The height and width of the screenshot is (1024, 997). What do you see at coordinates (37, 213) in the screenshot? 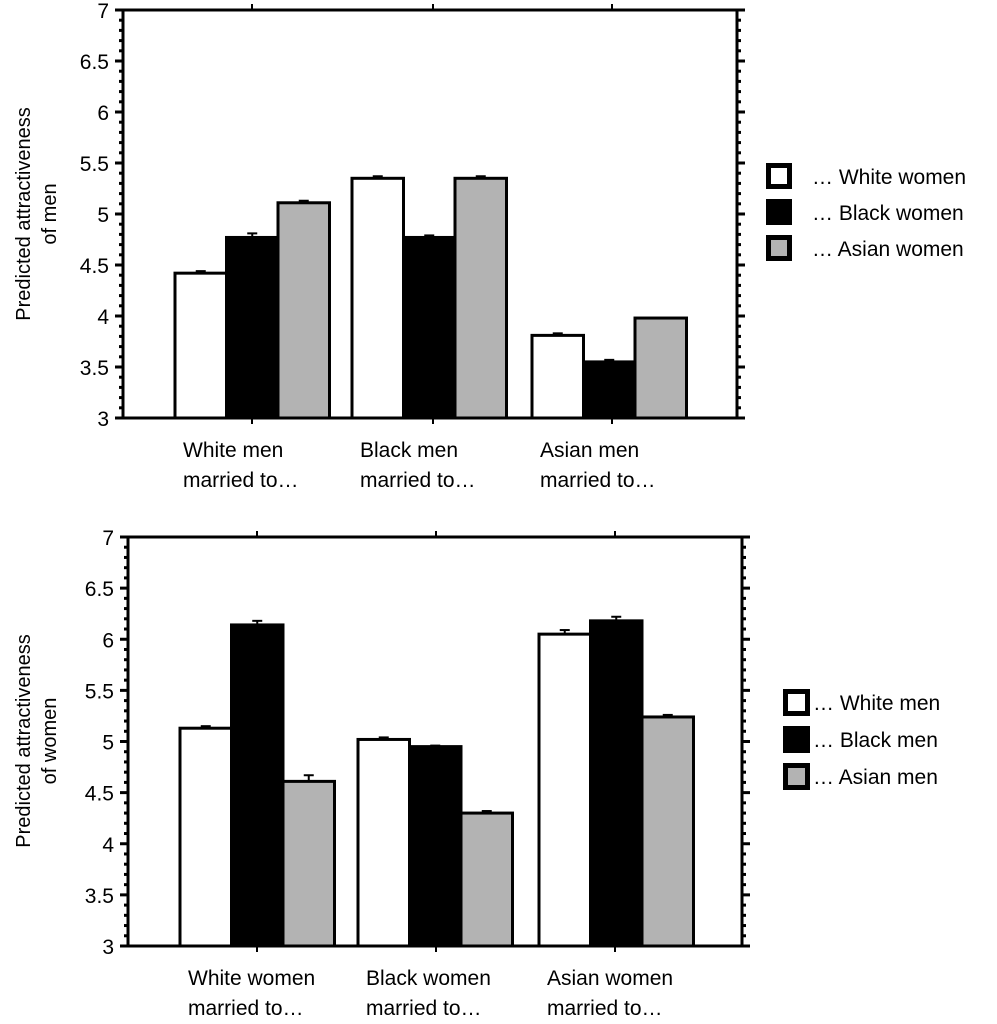
I see `y-axis-label: Predicted attractiveness of men` at bounding box center [37, 213].